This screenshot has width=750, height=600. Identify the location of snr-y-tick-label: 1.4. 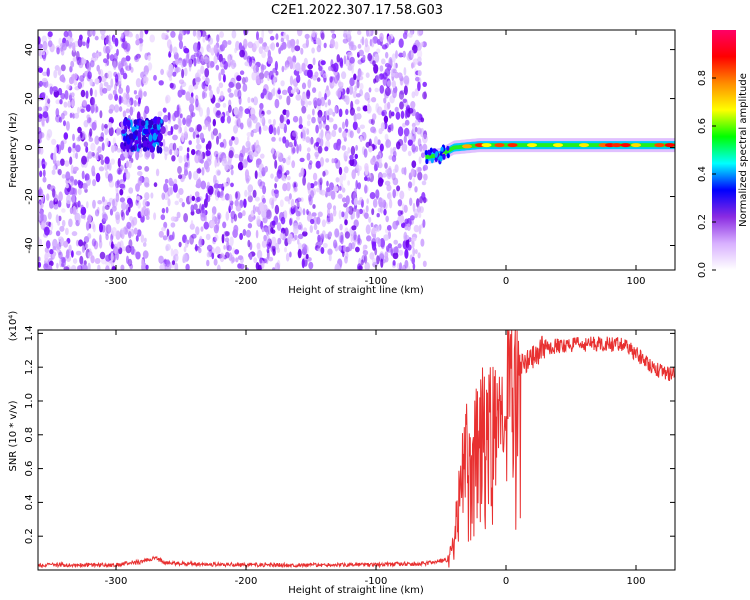
(29, 333).